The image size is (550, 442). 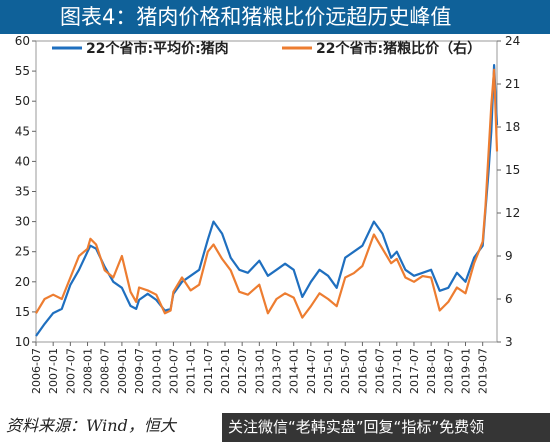 What do you see at coordinates (22, 312) in the screenshot?
I see `left-y-tick-label: 15` at bounding box center [22, 312].